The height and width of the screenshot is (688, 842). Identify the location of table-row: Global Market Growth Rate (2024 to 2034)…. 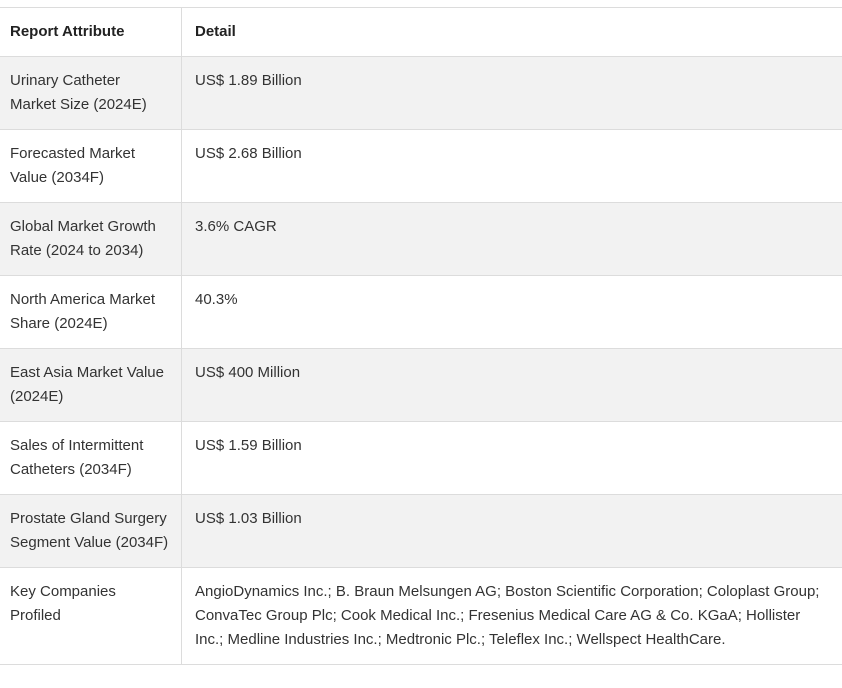
(421, 239).